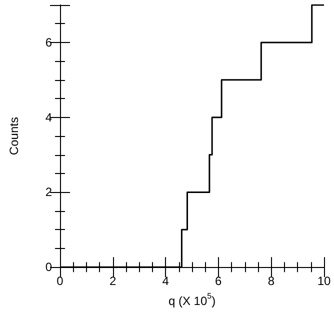 The height and width of the screenshot is (312, 334). What do you see at coordinates (48, 117) in the screenshot?
I see `y-tick-label: 4` at bounding box center [48, 117].